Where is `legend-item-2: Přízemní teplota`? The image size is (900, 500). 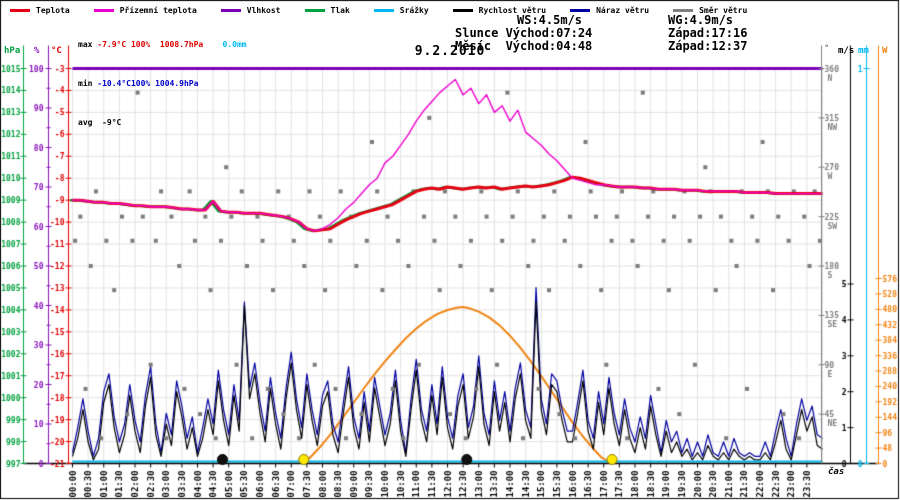 legend-item-2: Přízemní teplota is located at coordinates (145, 10).